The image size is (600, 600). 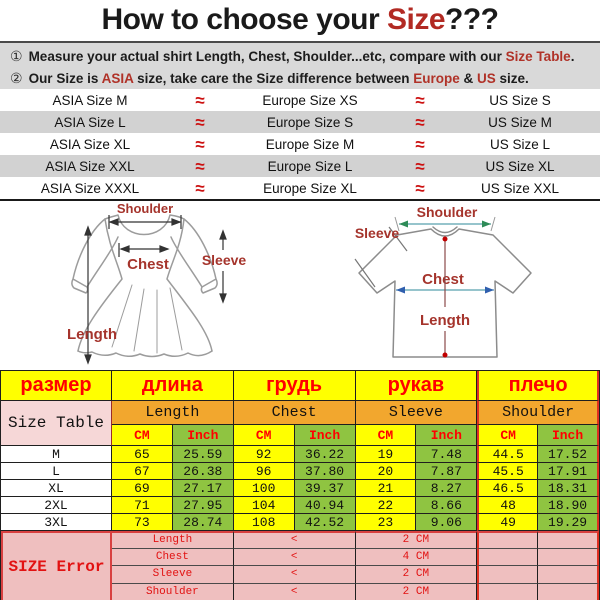 I want to click on value-cell: 18.90, so click(x=568, y=505).